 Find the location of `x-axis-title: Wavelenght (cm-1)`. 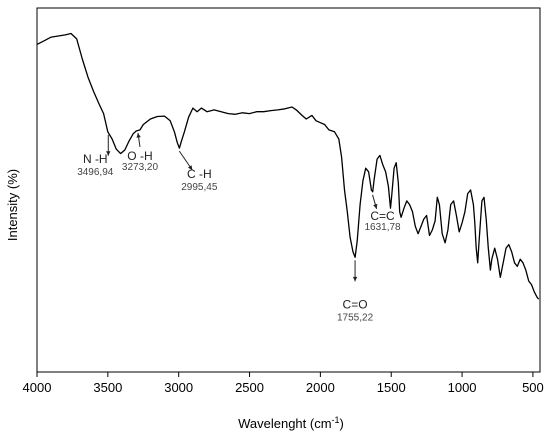

x-axis-title: Wavelenght (cm-1) is located at coordinates (291, 423).